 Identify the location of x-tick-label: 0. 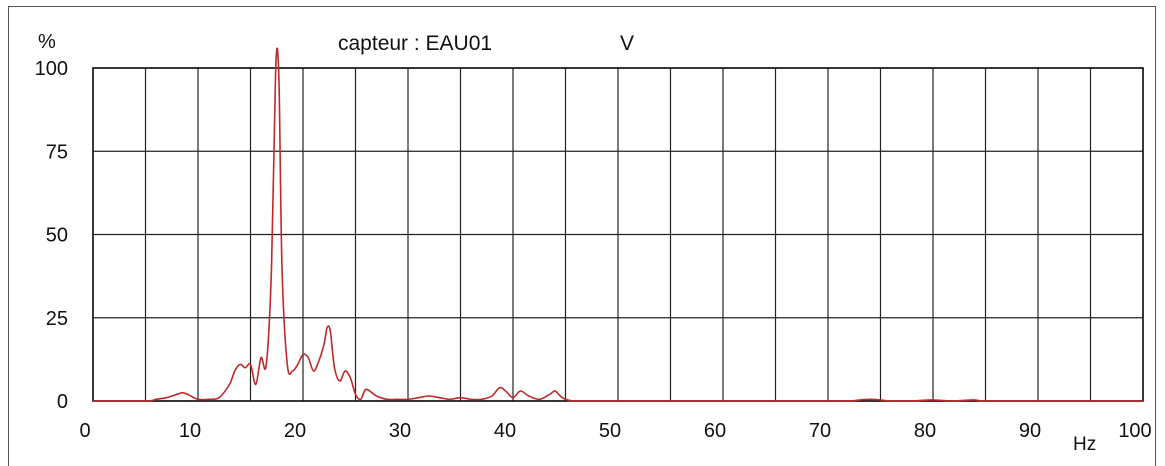
(84, 431).